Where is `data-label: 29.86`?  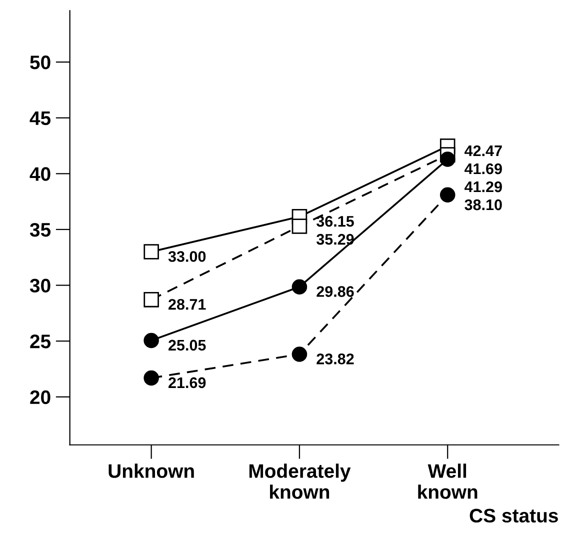 data-label: 29.86 is located at coordinates (335, 291).